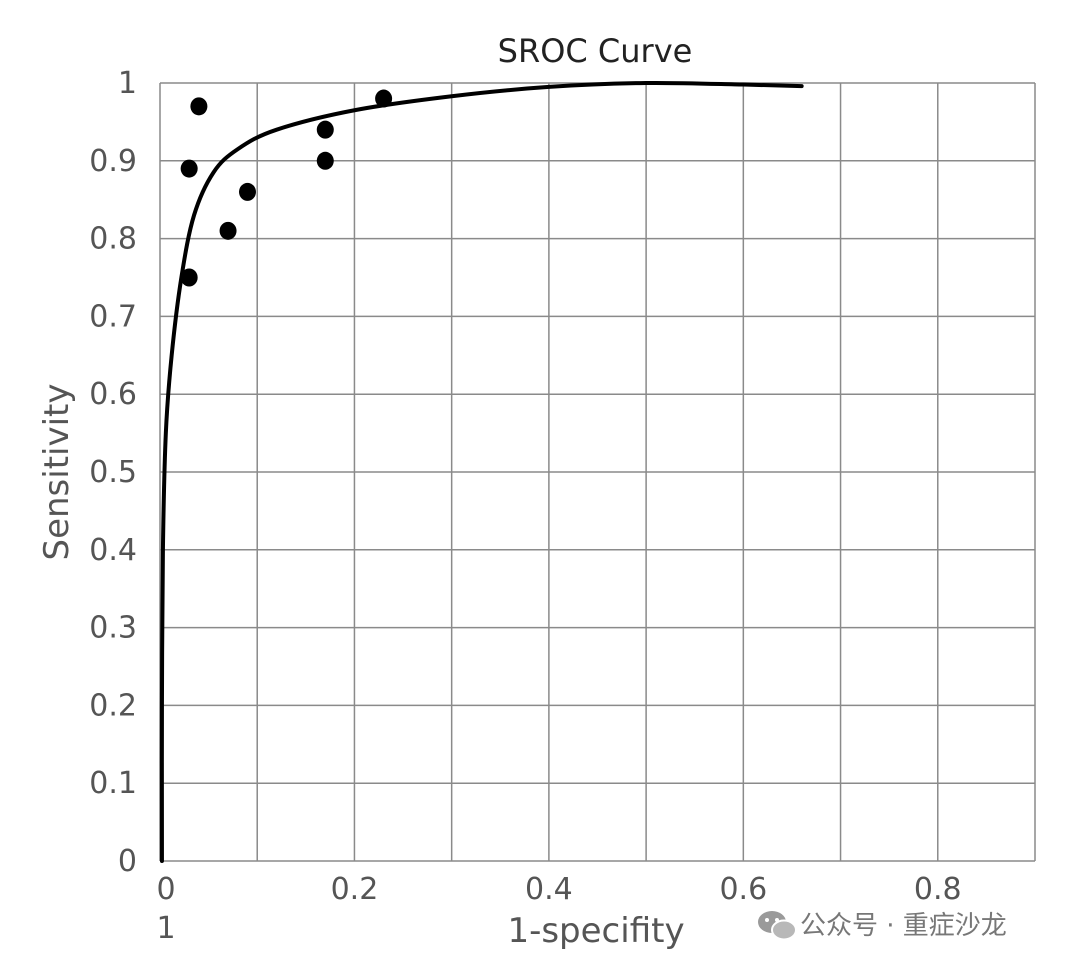 Image resolution: width=1080 pixels, height=967 pixels. I want to click on x-tick-label: 0, so click(165, 889).